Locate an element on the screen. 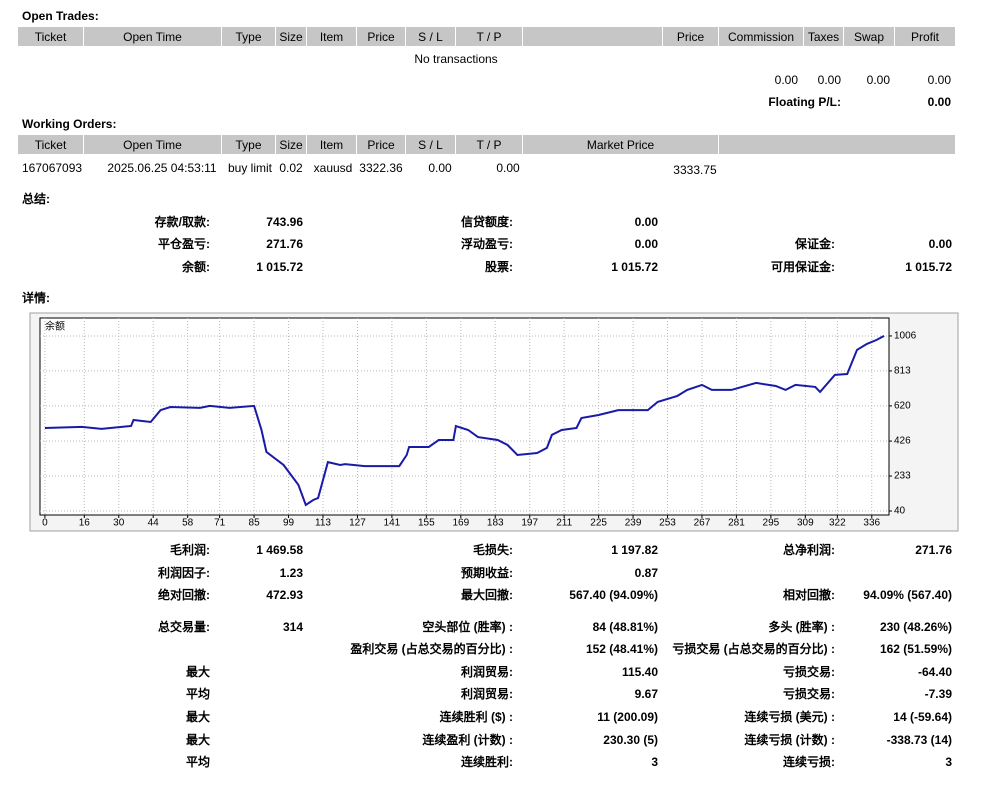 This screenshot has height=789, width=1006. x-tick-label: 71 is located at coordinates (220, 523).